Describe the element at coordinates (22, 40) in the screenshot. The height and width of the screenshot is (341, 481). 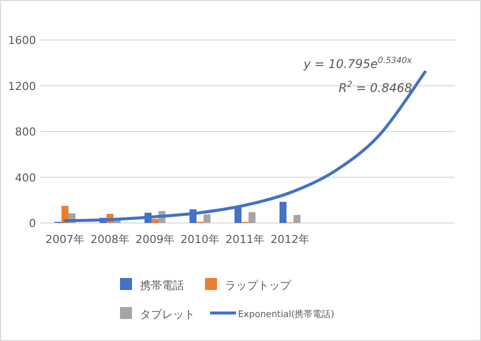
I see `y-tick-label: 1600` at that location.